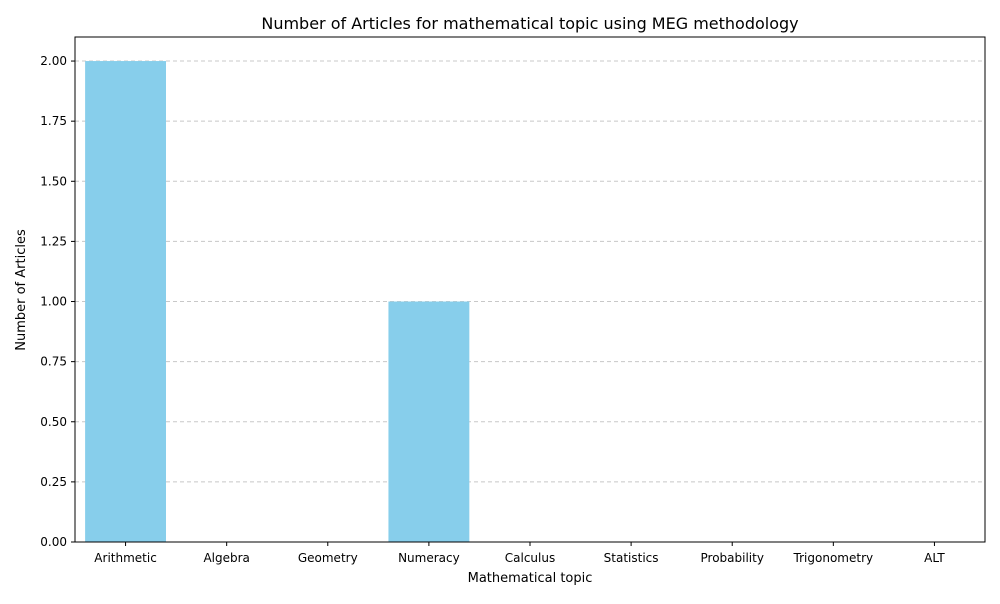  I want to click on y-tick-label: 2.00, so click(53, 61).